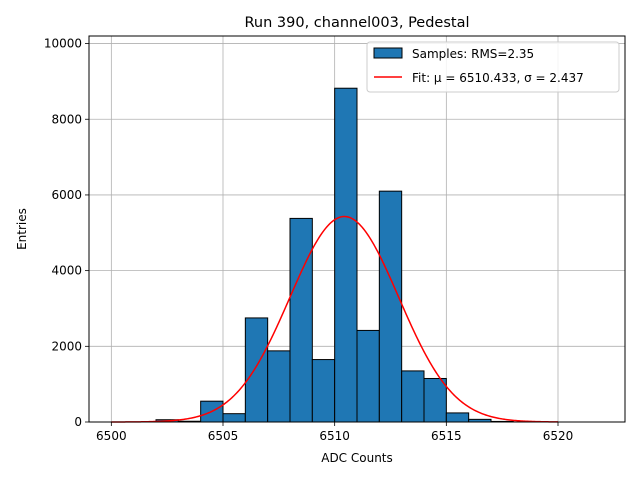 The width and height of the screenshot is (640, 480). I want to click on x-tick-label: 6505, so click(223, 436).